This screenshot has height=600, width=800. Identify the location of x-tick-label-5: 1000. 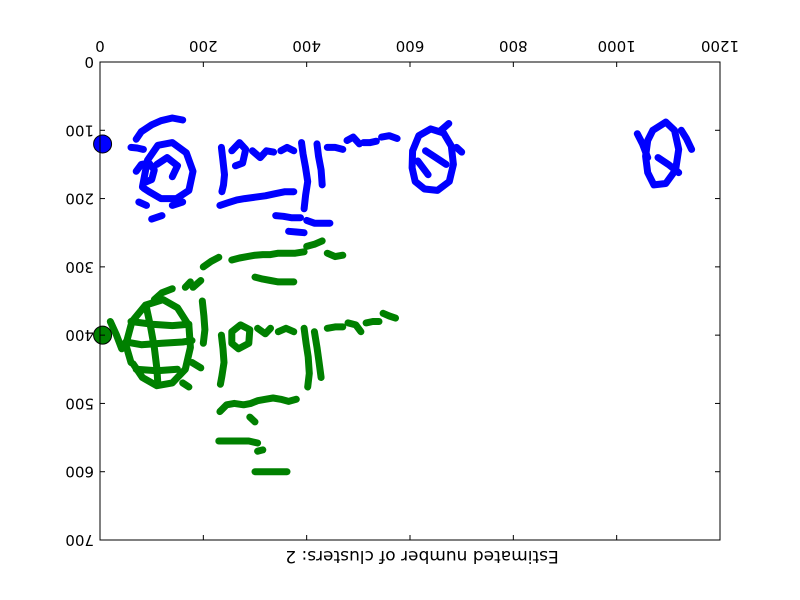
(617, 46).